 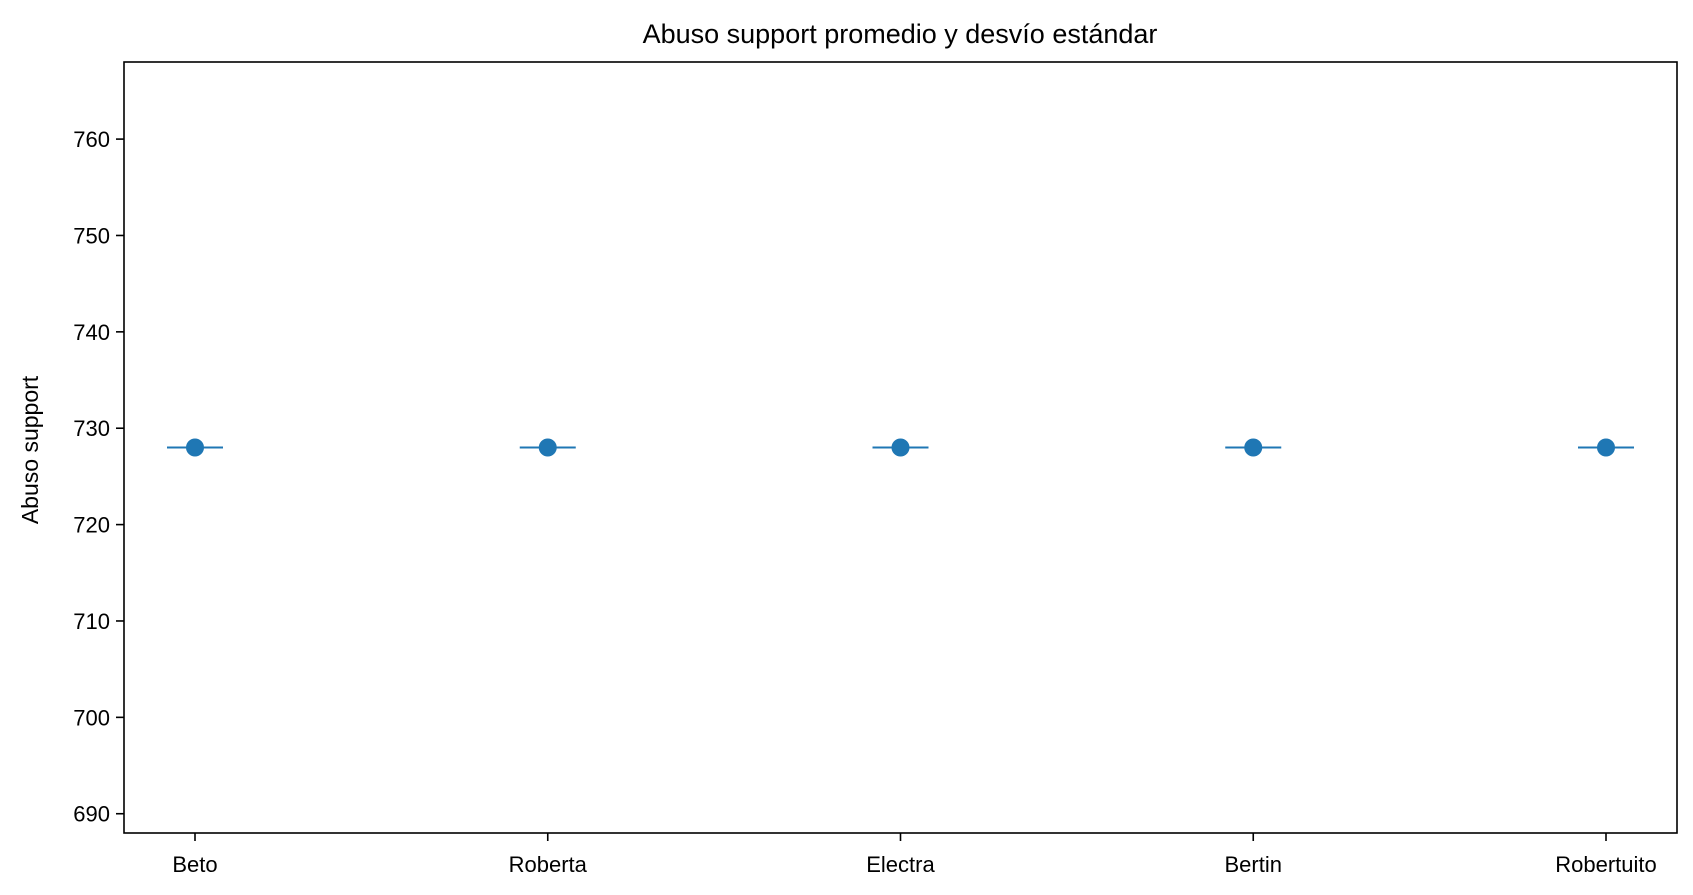 What do you see at coordinates (194, 864) in the screenshot?
I see `x-tick-label: Beto` at bounding box center [194, 864].